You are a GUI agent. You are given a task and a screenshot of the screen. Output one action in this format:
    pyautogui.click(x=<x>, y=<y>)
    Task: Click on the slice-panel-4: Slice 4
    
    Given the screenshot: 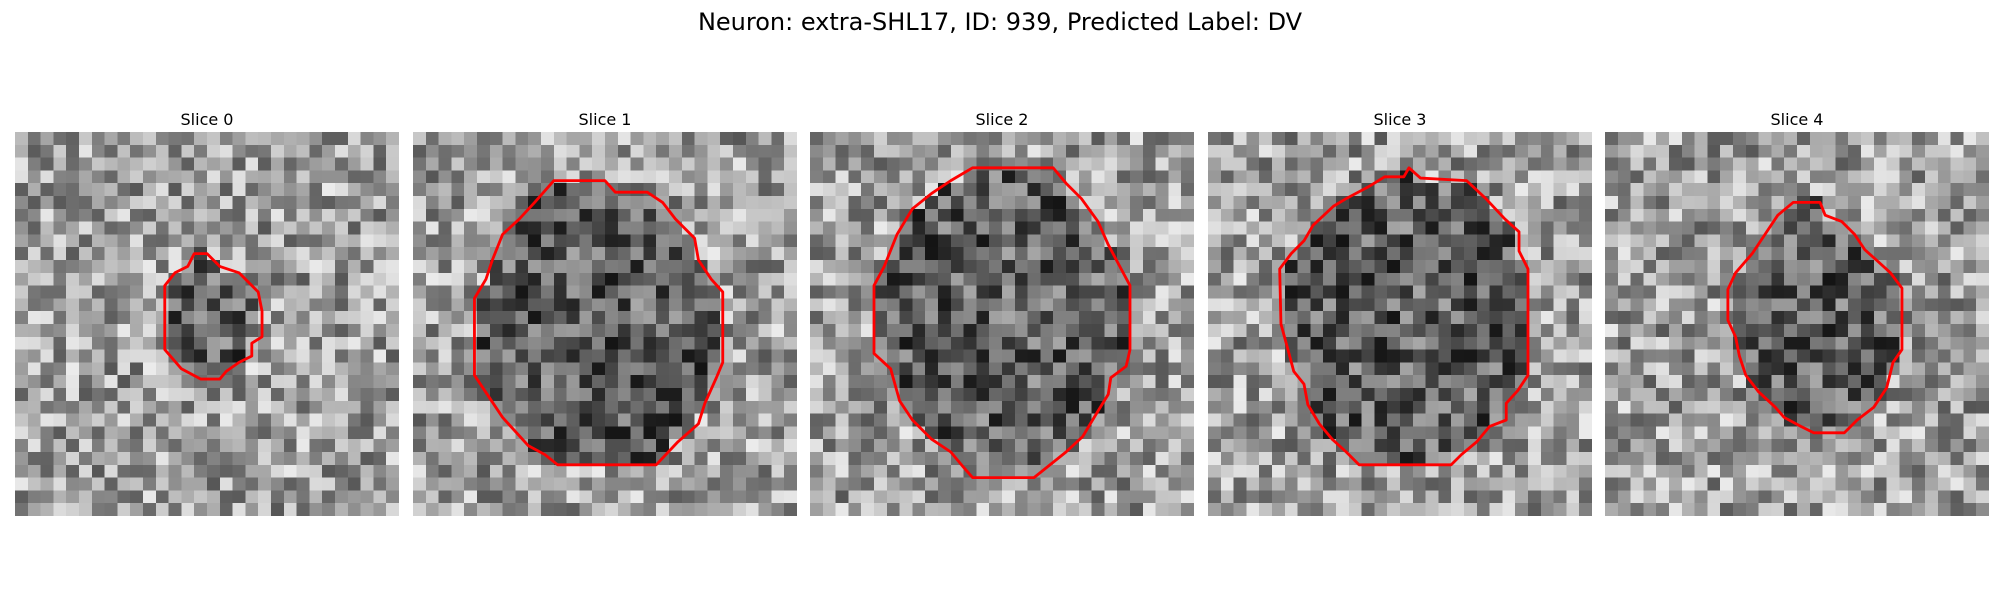 What is the action you would take?
    pyautogui.click(x=1797, y=313)
    